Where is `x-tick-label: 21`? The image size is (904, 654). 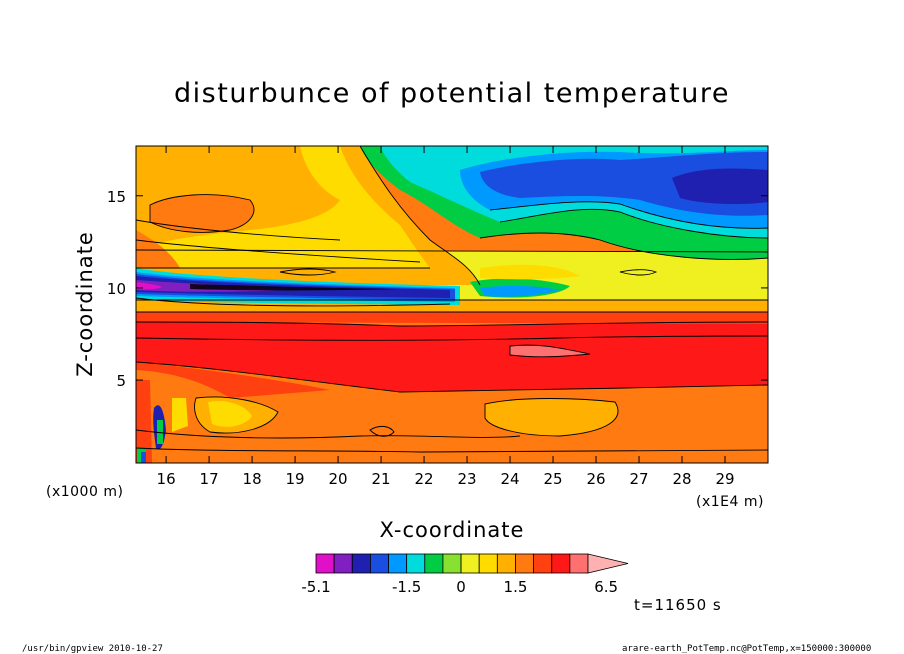 x-tick-label: 21 is located at coordinates (381, 479).